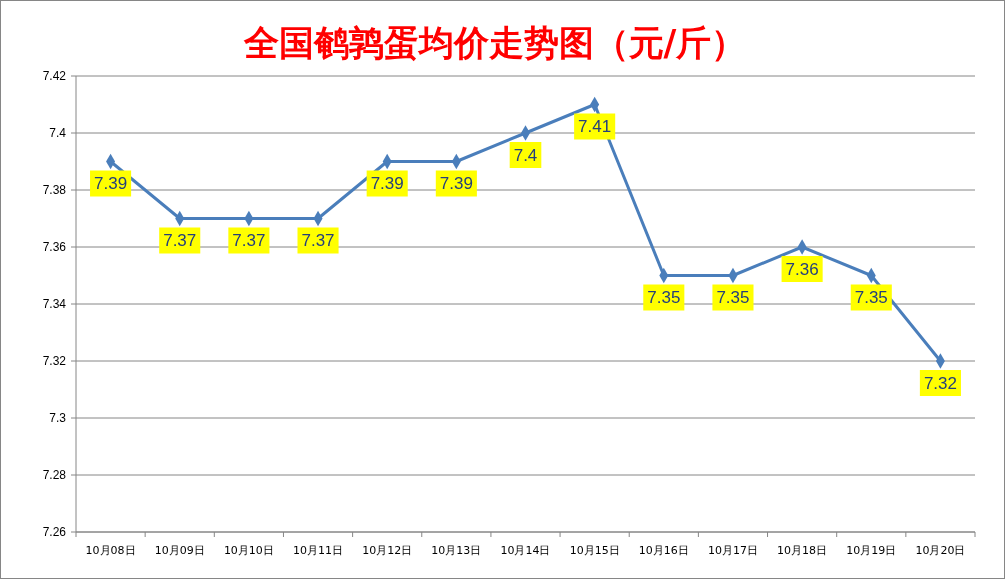 The width and height of the screenshot is (1005, 579). What do you see at coordinates (387, 550) in the screenshot?
I see `x-tick-label: 10月12日` at bounding box center [387, 550].